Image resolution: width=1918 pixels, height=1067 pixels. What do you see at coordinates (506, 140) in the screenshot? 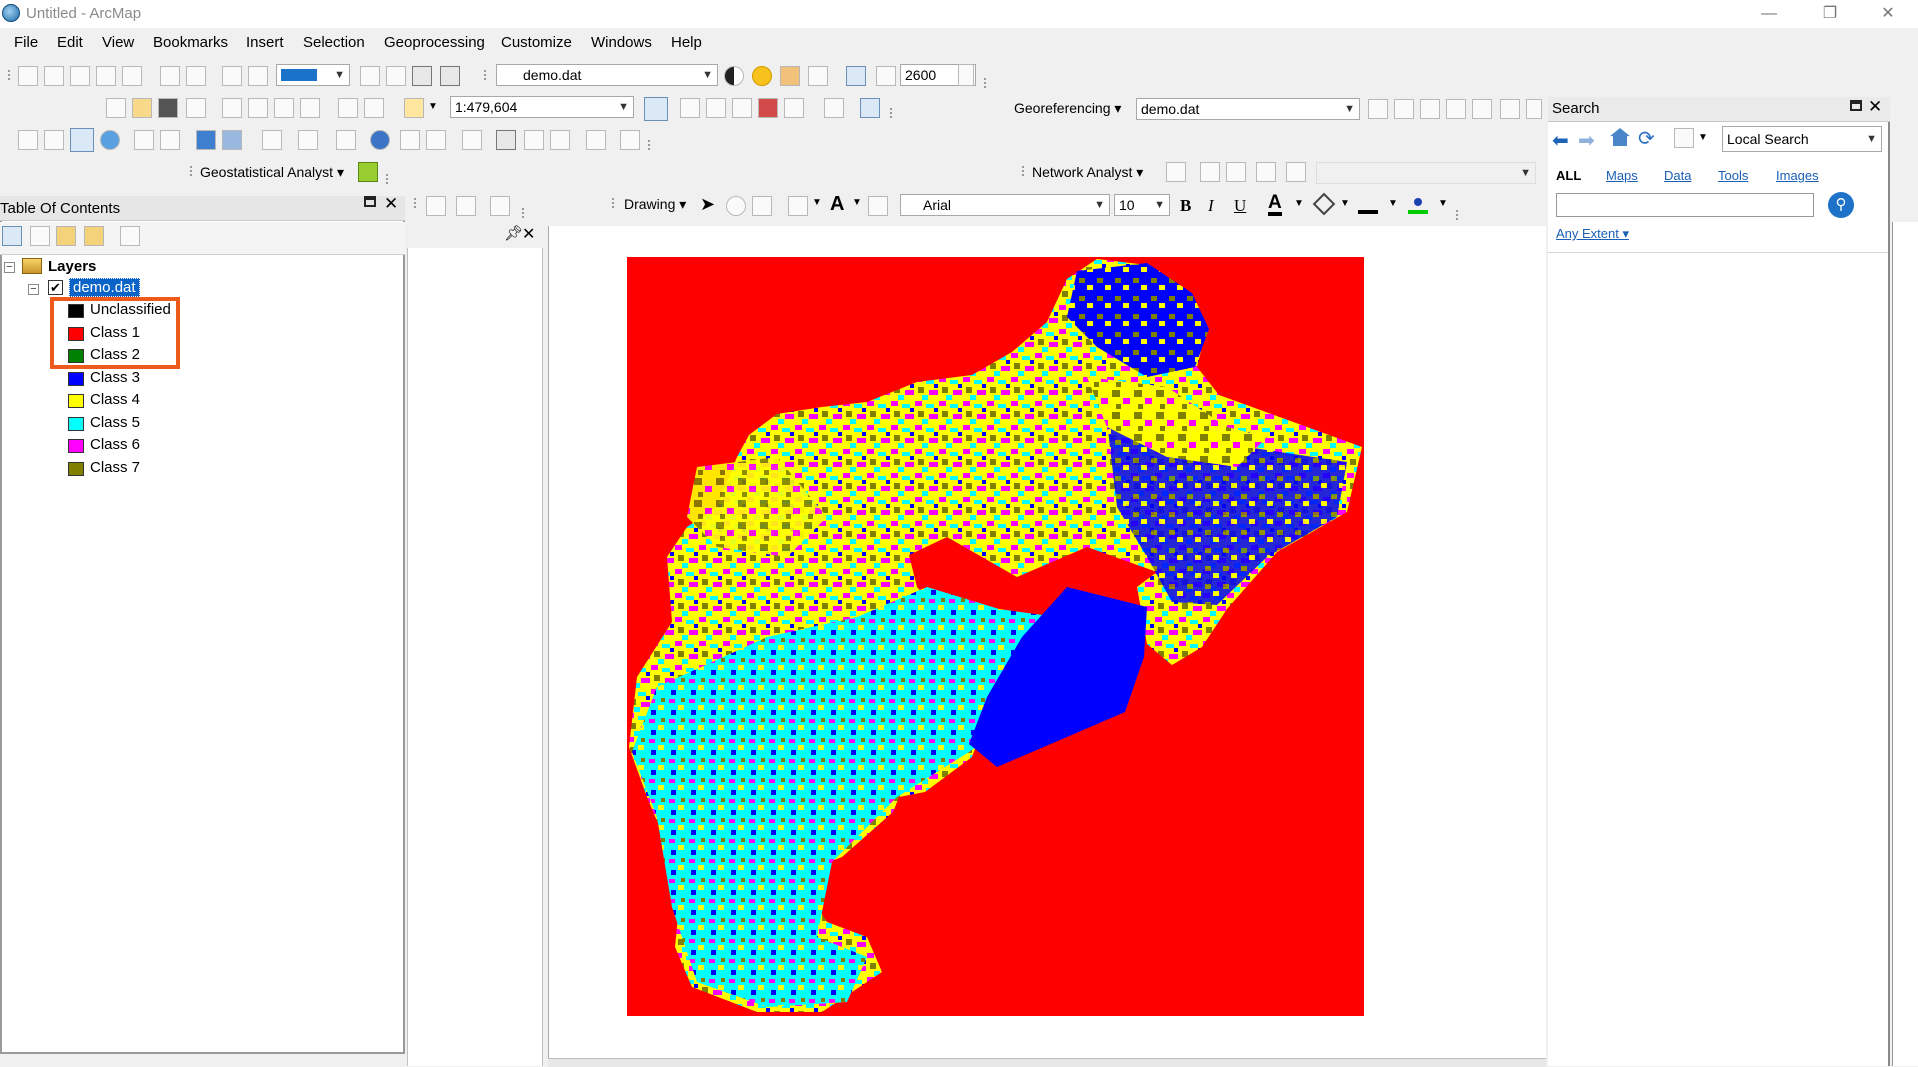
I see `find-icon` at bounding box center [506, 140].